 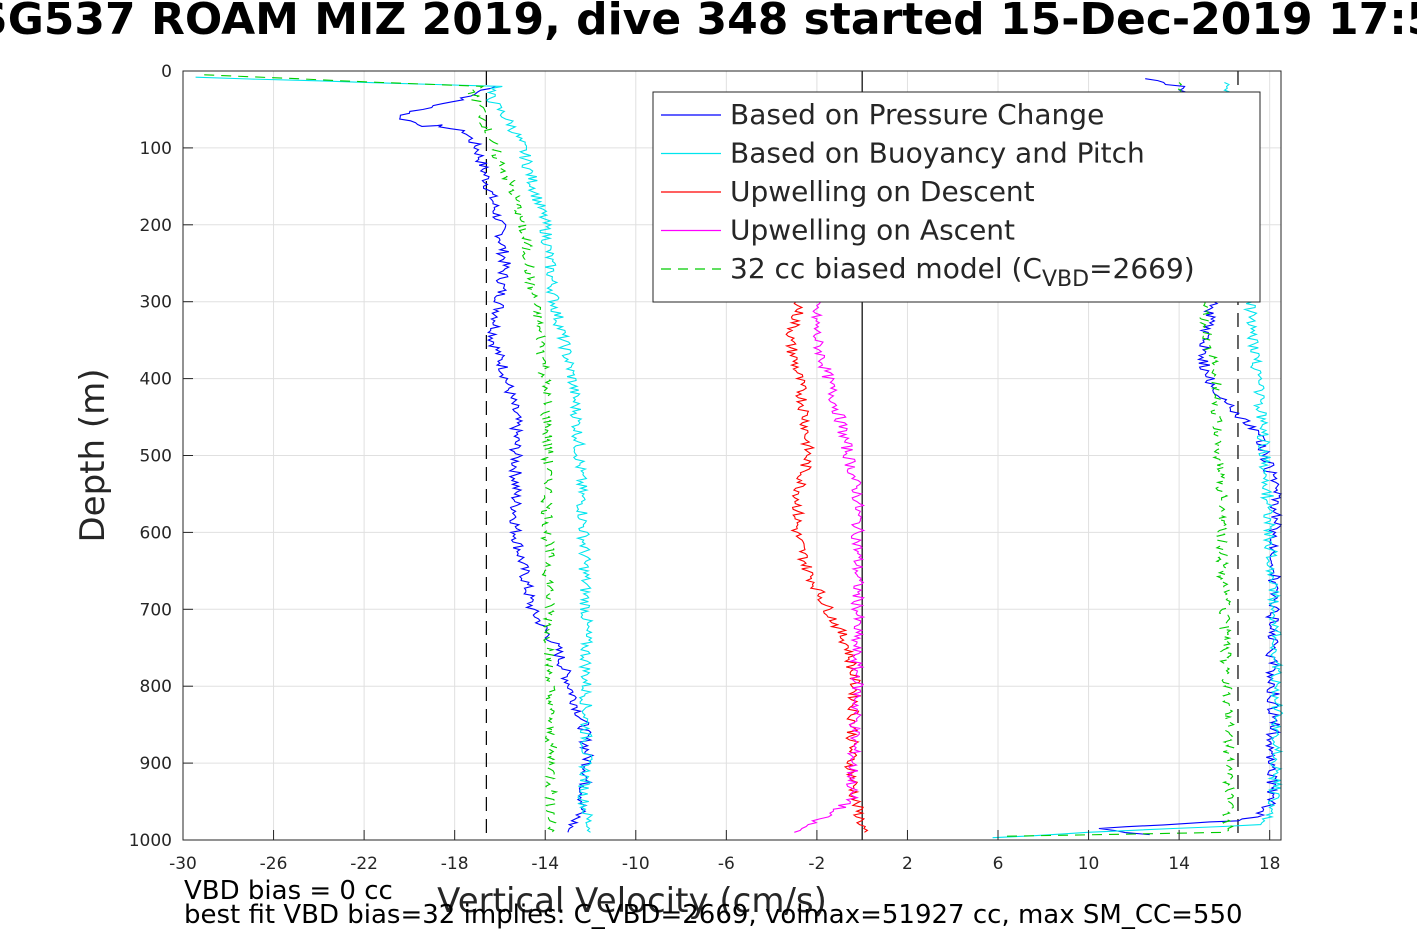 I want to click on x-tick-label-4: -14, so click(x=545, y=864).